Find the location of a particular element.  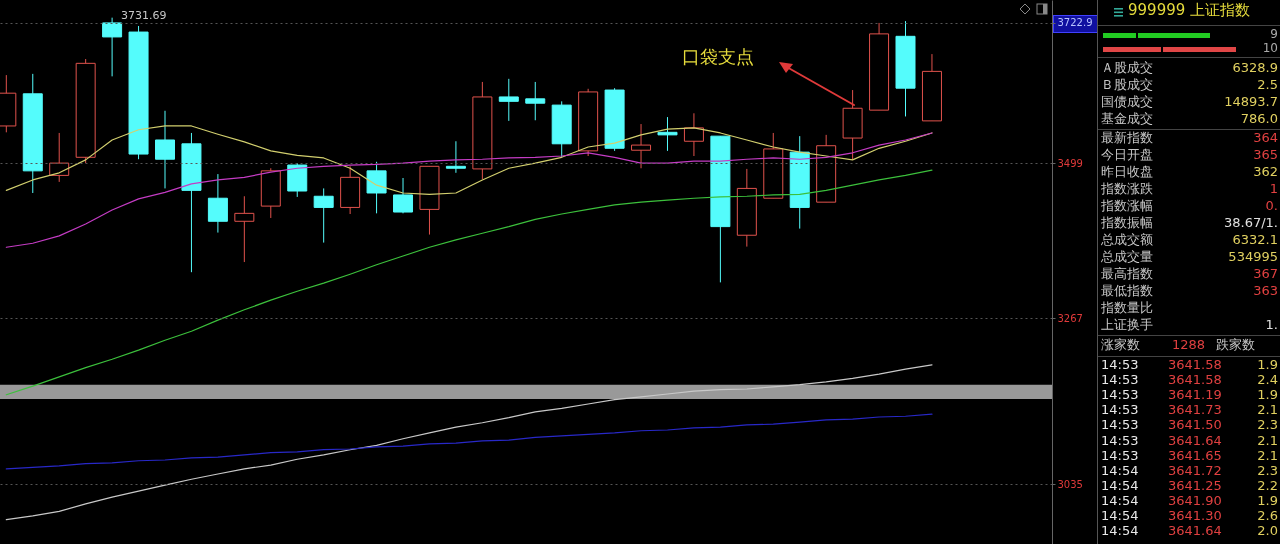

text: 指数振幅 is located at coordinates (1127, 222).